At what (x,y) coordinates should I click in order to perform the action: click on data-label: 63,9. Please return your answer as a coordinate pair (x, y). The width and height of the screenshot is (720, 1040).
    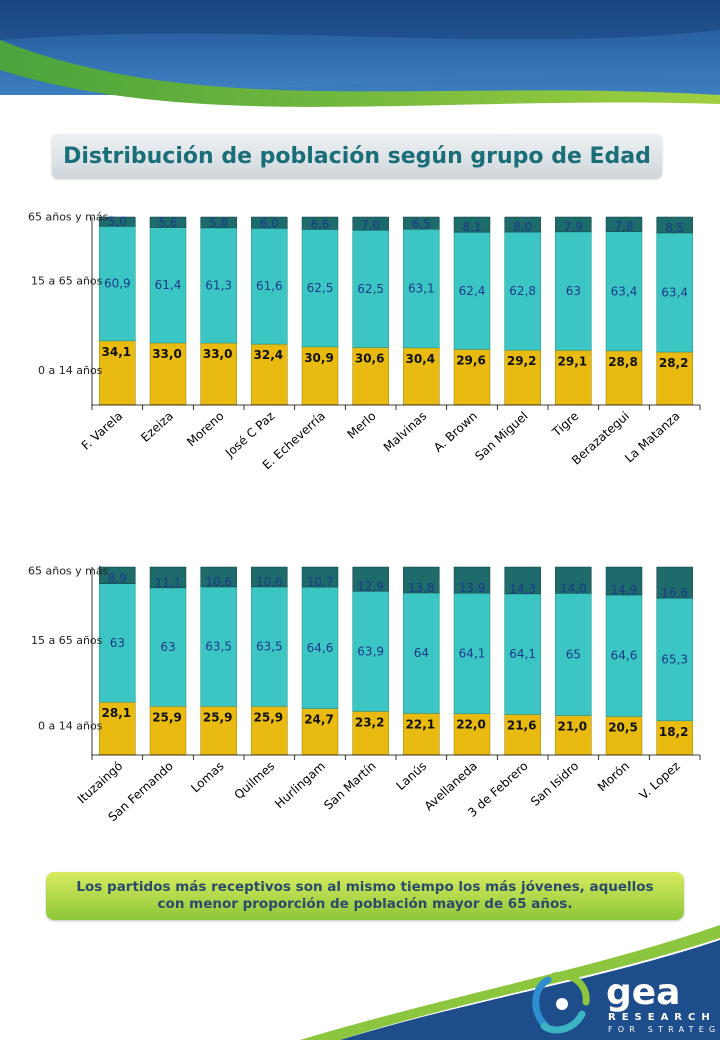
    Looking at the image, I should click on (370, 651).